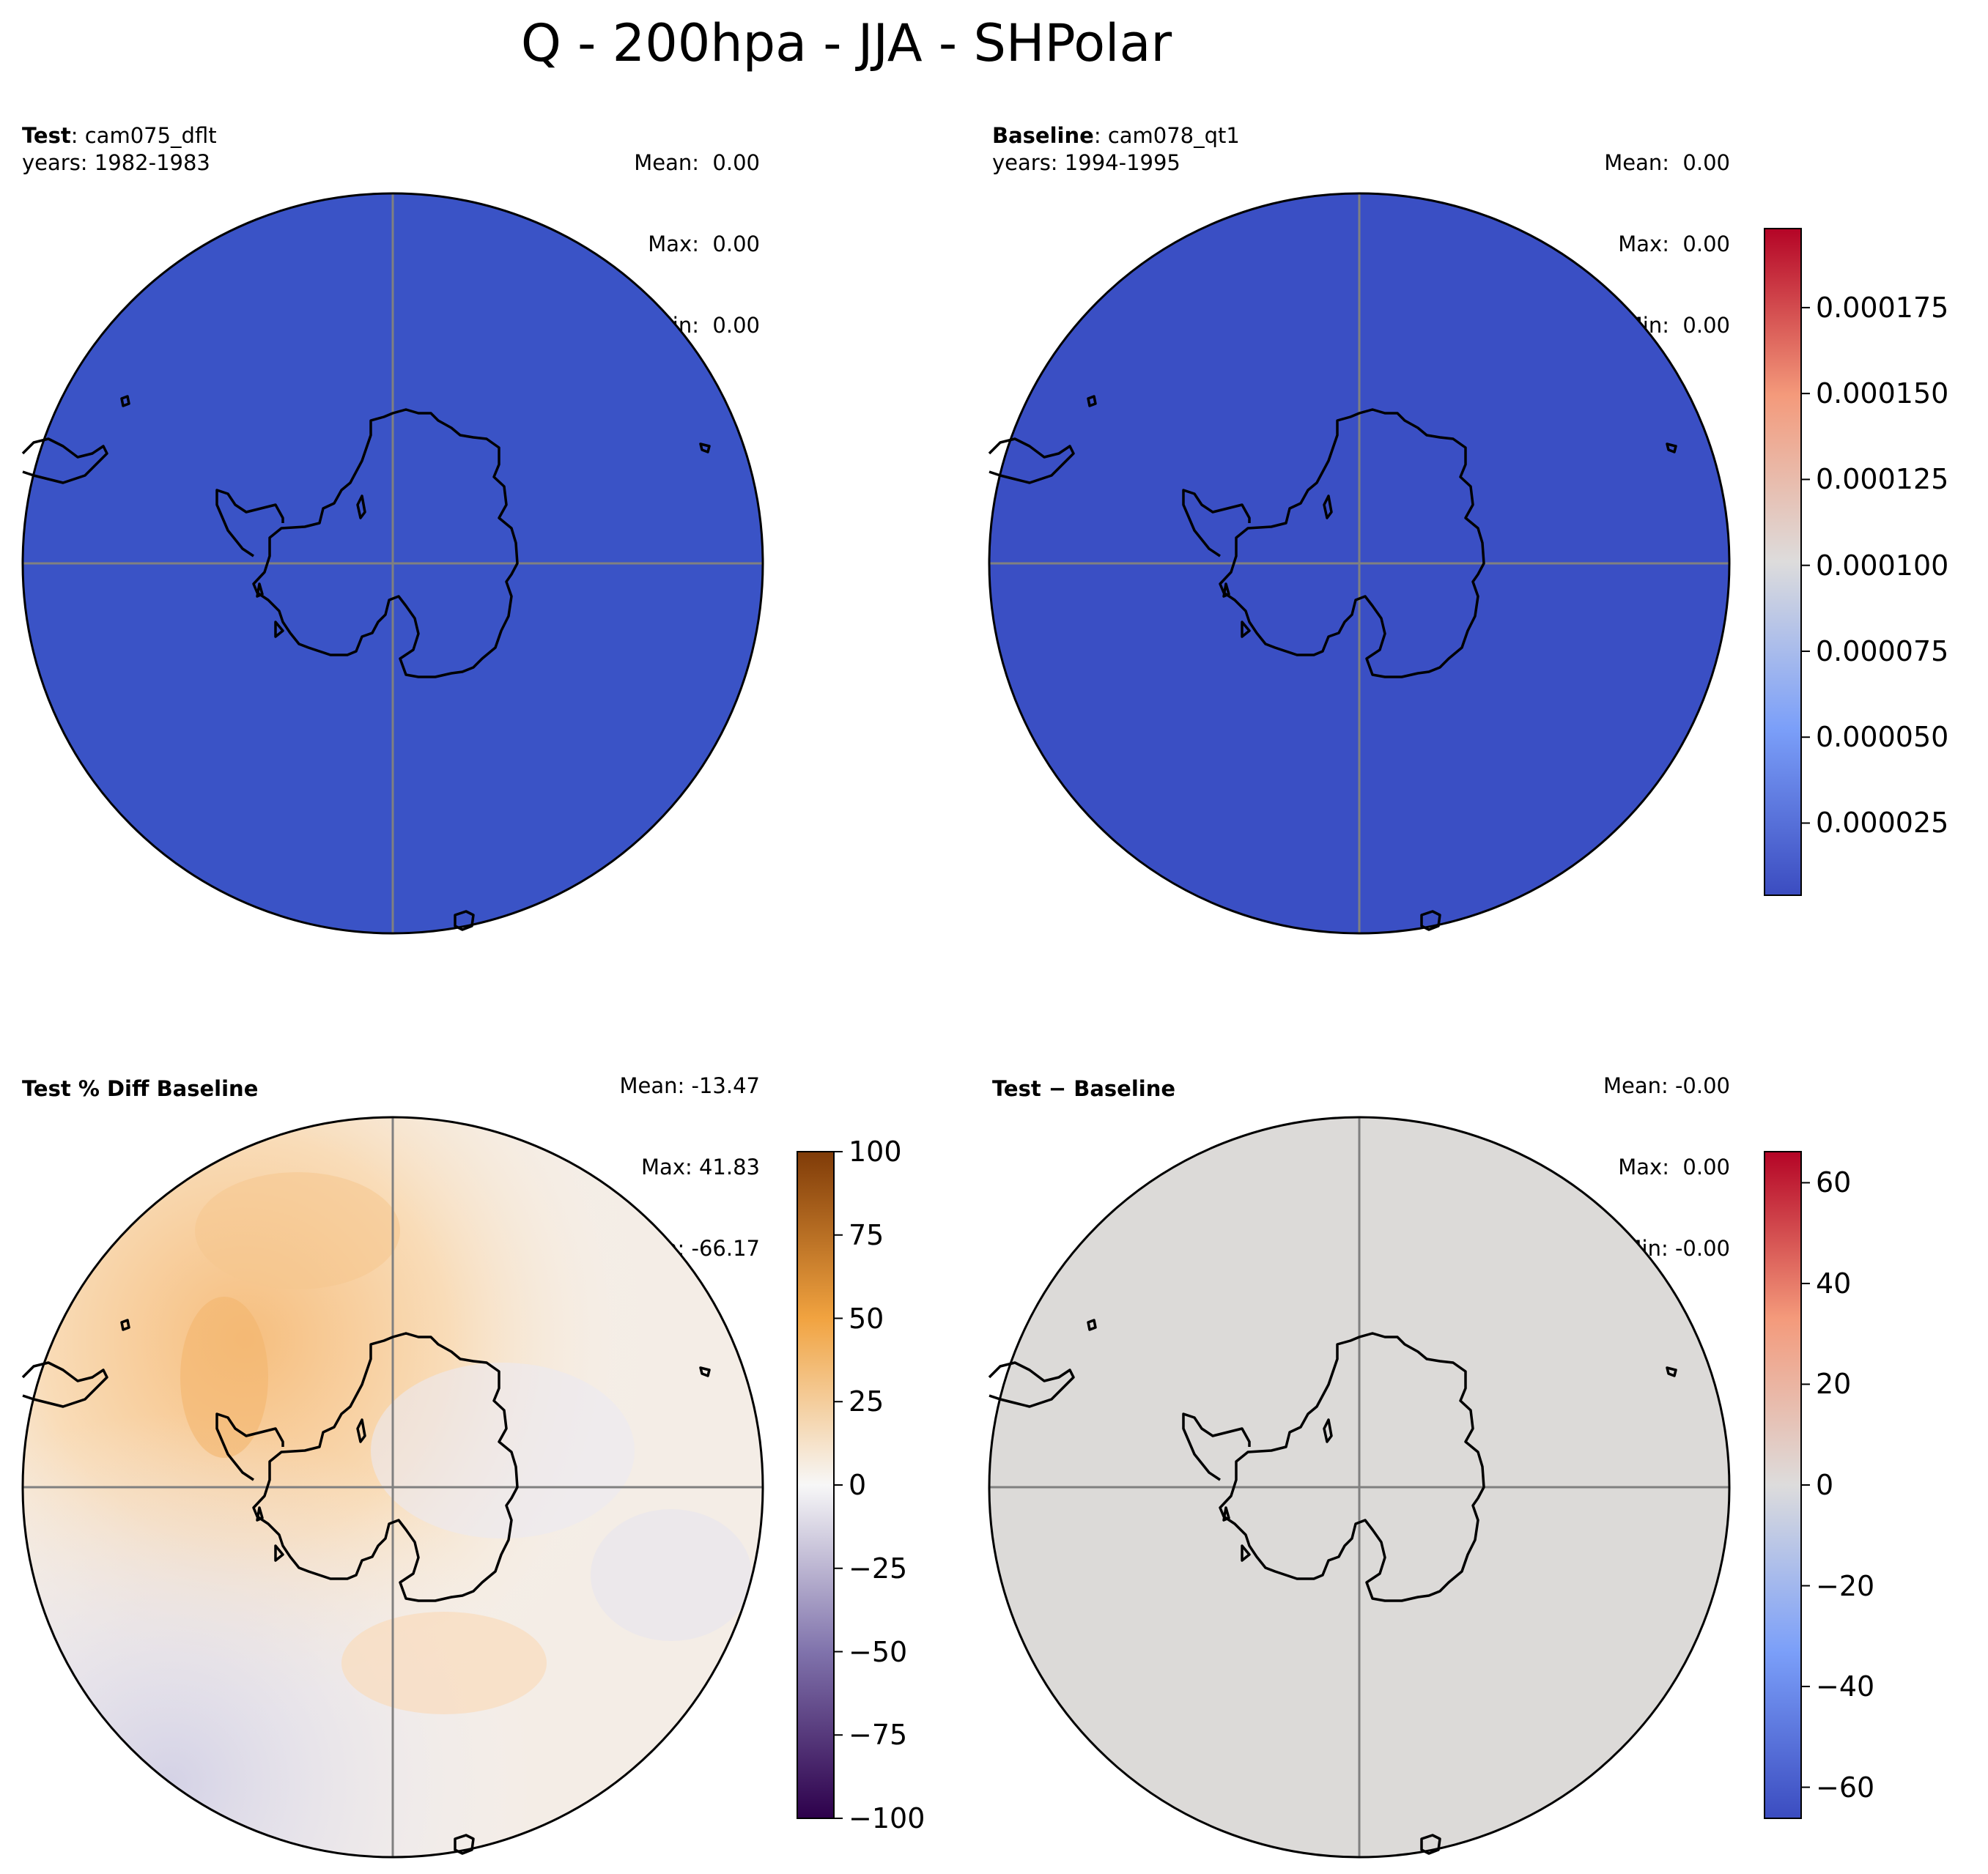 The image size is (1988, 1874). What do you see at coordinates (392, 563) in the screenshot?
I see `test-polar-map` at bounding box center [392, 563].